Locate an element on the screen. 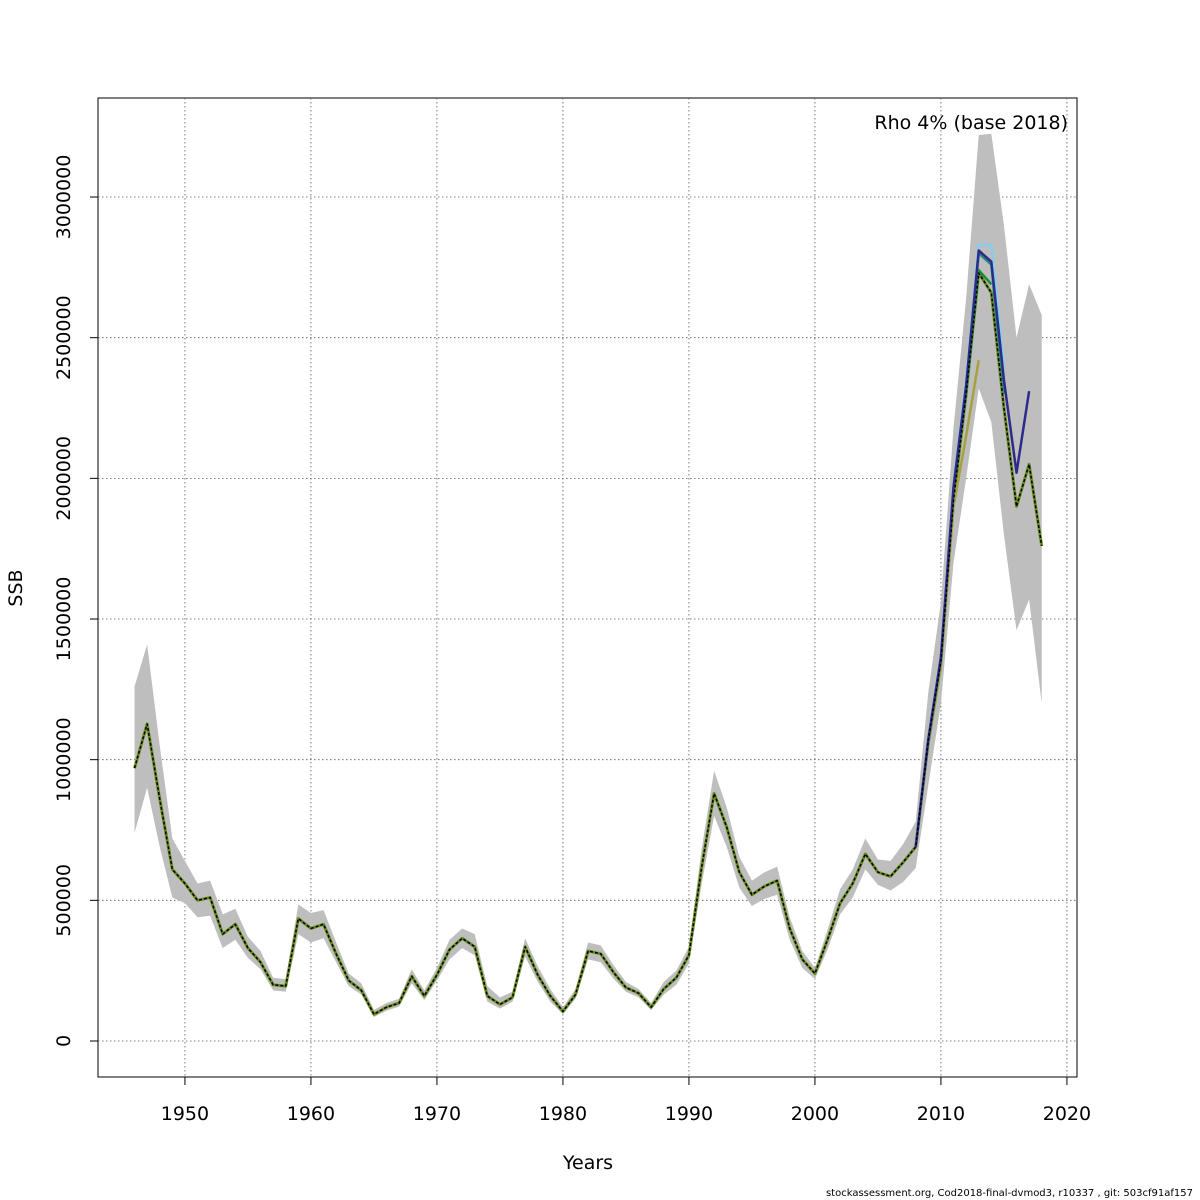 The image size is (1200, 1200). x-axis-label: Years is located at coordinates (587, 1163).